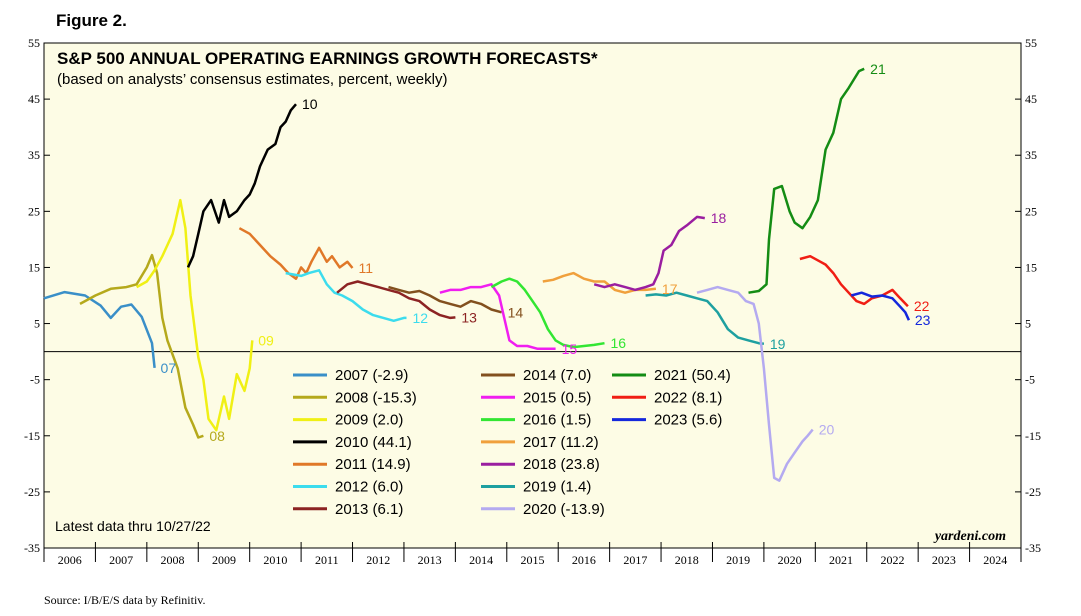 The width and height of the screenshot is (1081, 616). What do you see at coordinates (1031, 211) in the screenshot?
I see `y-tick-label-right: 25` at bounding box center [1031, 211].